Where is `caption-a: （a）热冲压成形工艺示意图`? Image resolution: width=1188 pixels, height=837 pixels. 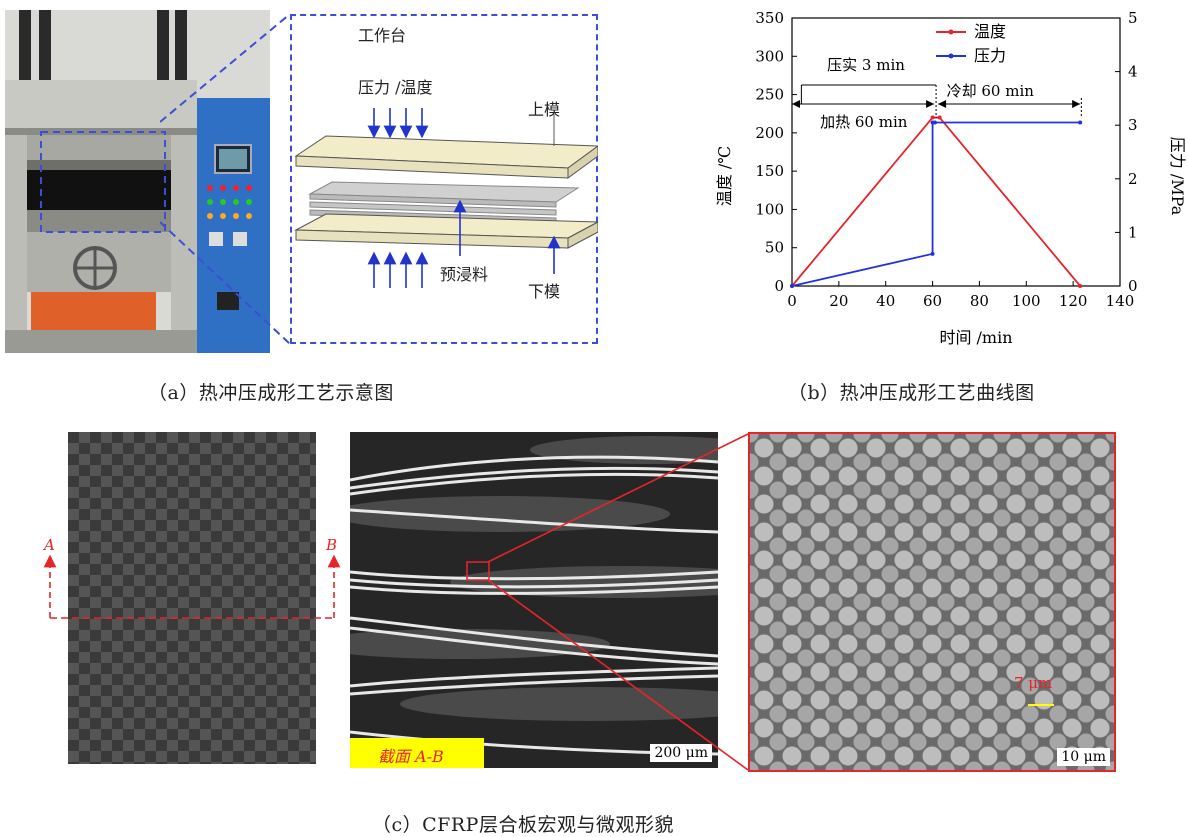
caption-a: （a）热冲压成形工艺示意图 is located at coordinates (271, 393).